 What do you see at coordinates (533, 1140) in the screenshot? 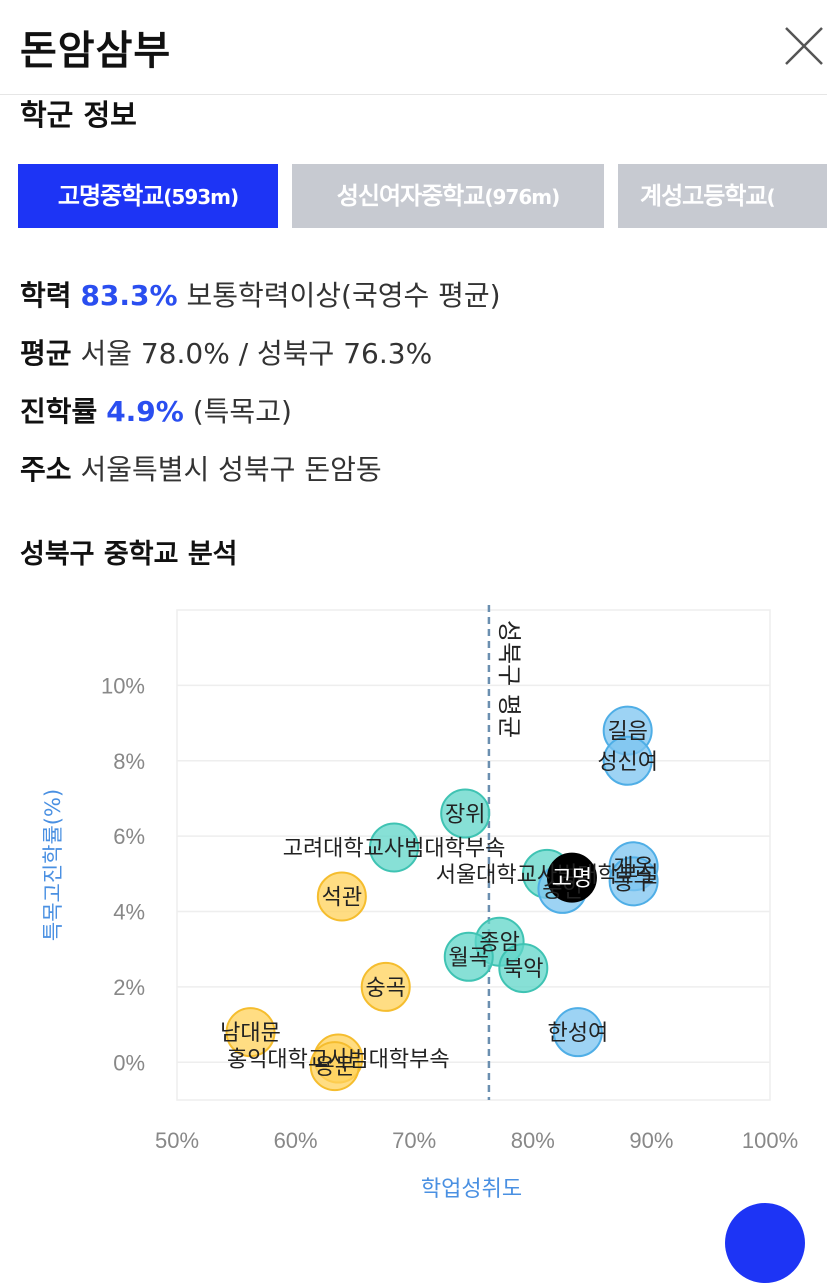
I see `x-tick-label: 80%` at bounding box center [533, 1140].